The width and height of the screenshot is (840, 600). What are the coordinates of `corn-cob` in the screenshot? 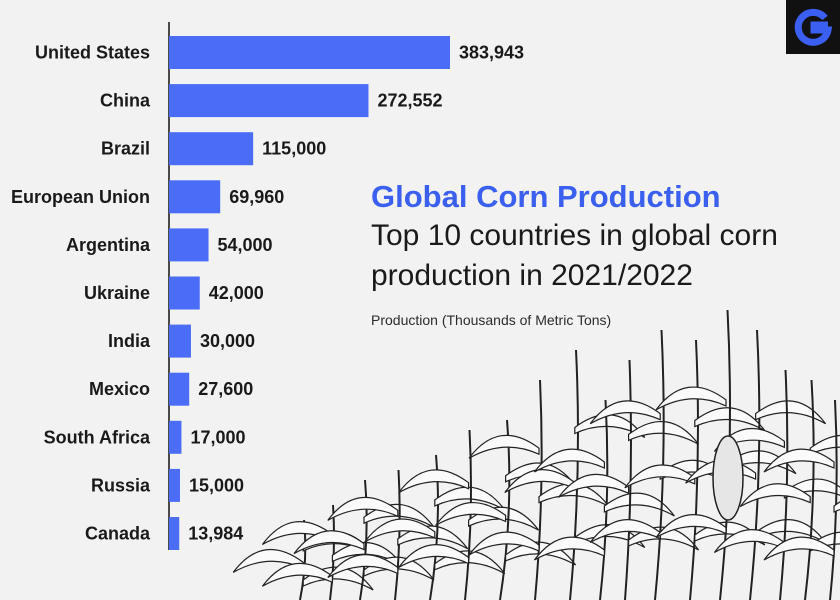 It's located at (728, 478).